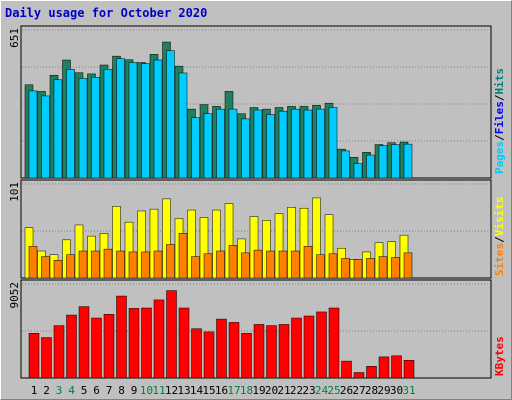  I want to click on x-tick-label-day-14: 14, so click(197, 390).